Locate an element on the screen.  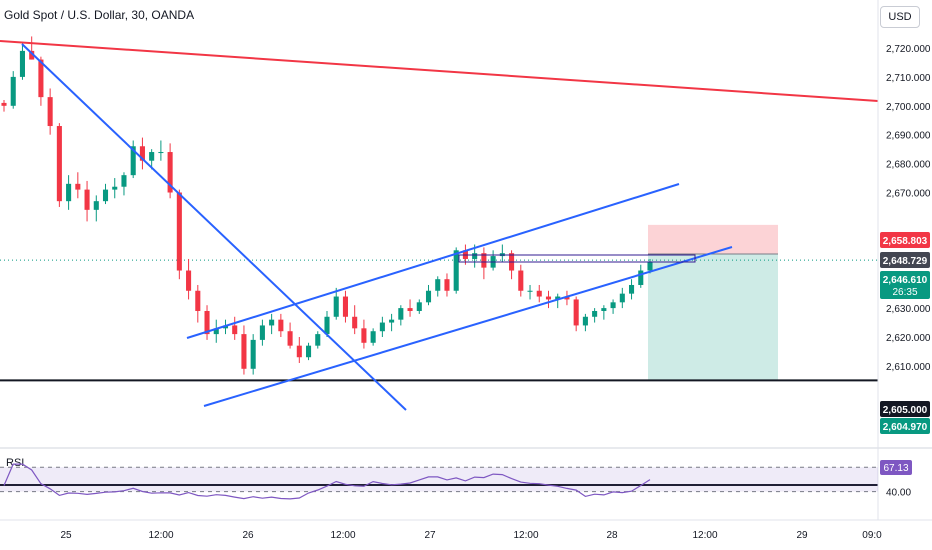
price-badge-label: 2,648.729 is located at coordinates (905, 261).